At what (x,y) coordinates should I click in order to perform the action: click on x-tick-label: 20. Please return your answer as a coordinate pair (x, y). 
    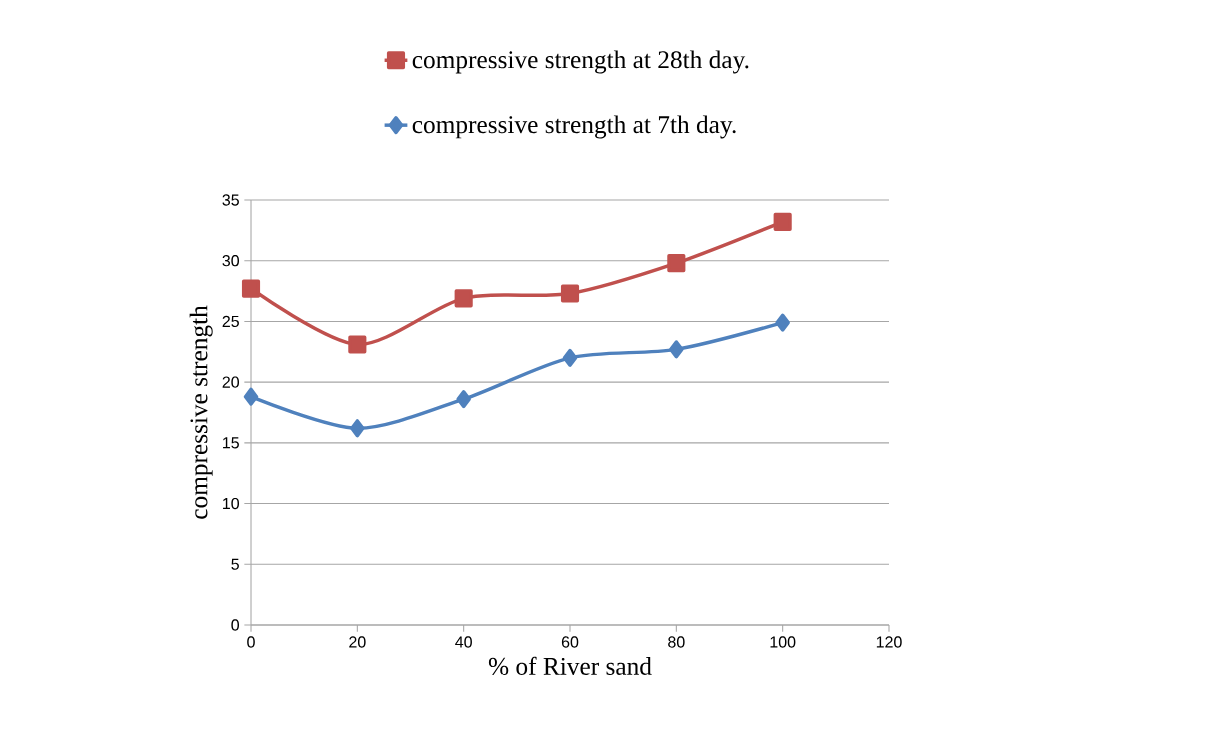
    Looking at the image, I should click on (357, 642).